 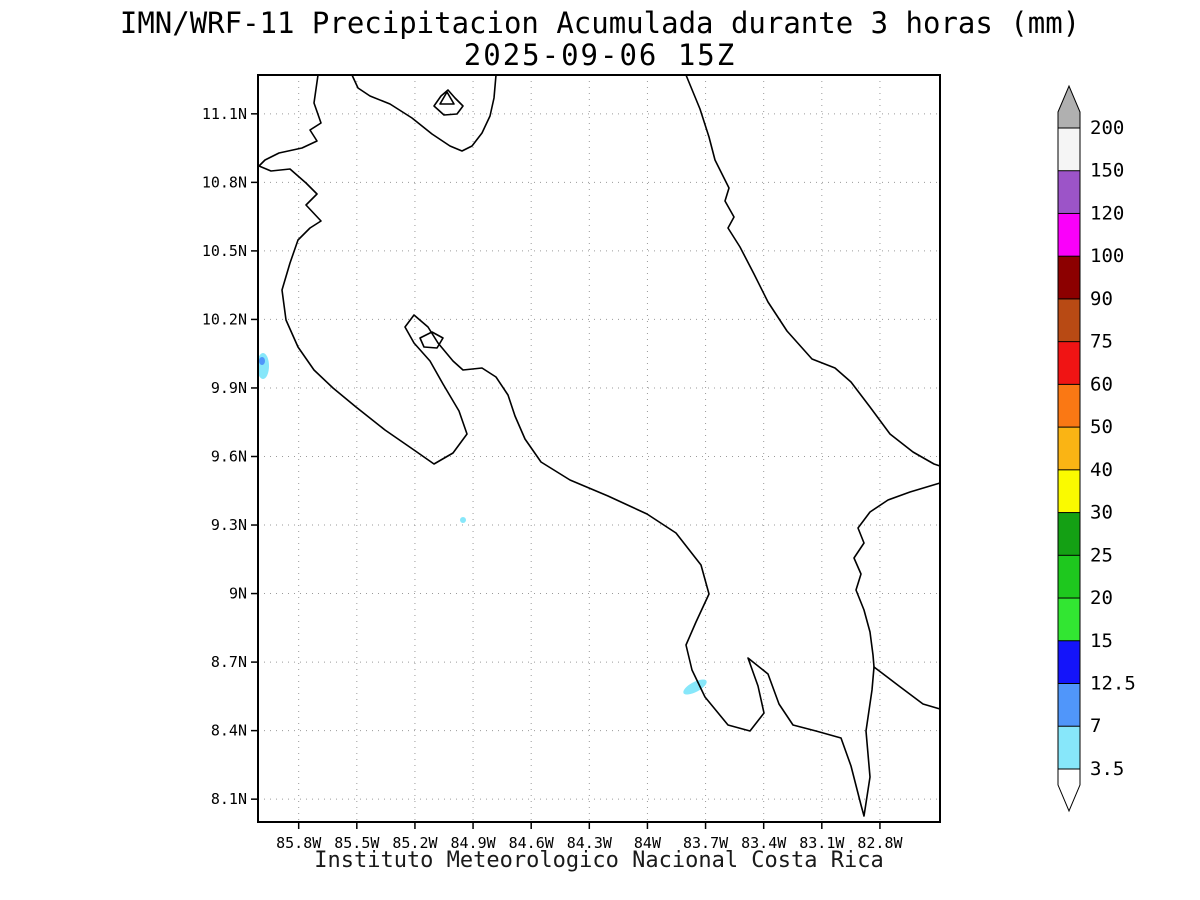 I want to click on colorbar-label: 60, so click(x=1101, y=384).